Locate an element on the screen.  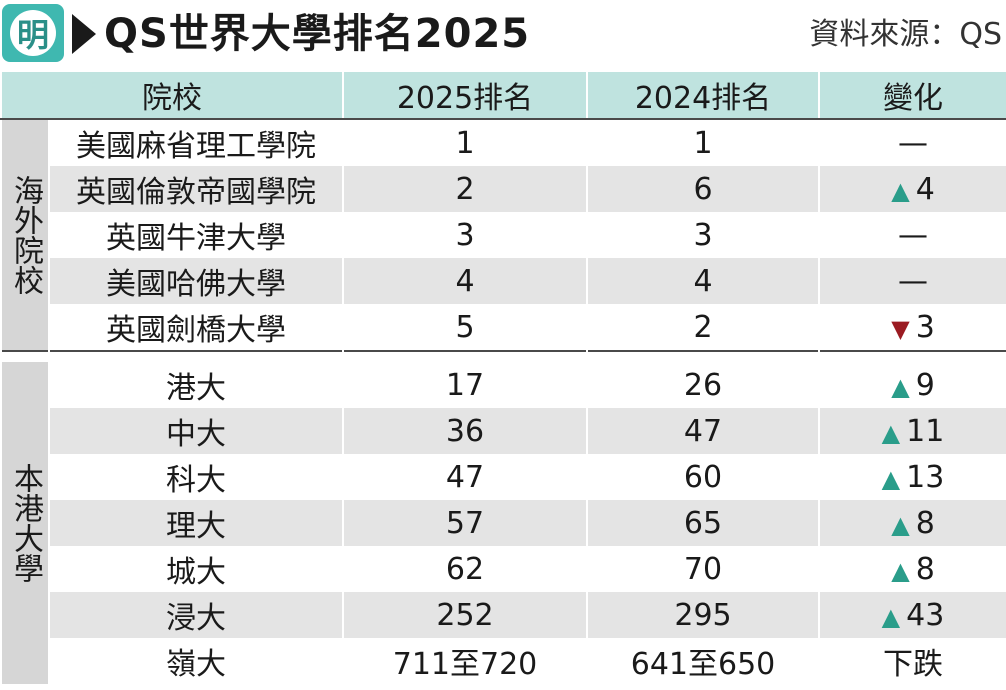
change-wrap: ▲ 43 is located at coordinates (913, 615).